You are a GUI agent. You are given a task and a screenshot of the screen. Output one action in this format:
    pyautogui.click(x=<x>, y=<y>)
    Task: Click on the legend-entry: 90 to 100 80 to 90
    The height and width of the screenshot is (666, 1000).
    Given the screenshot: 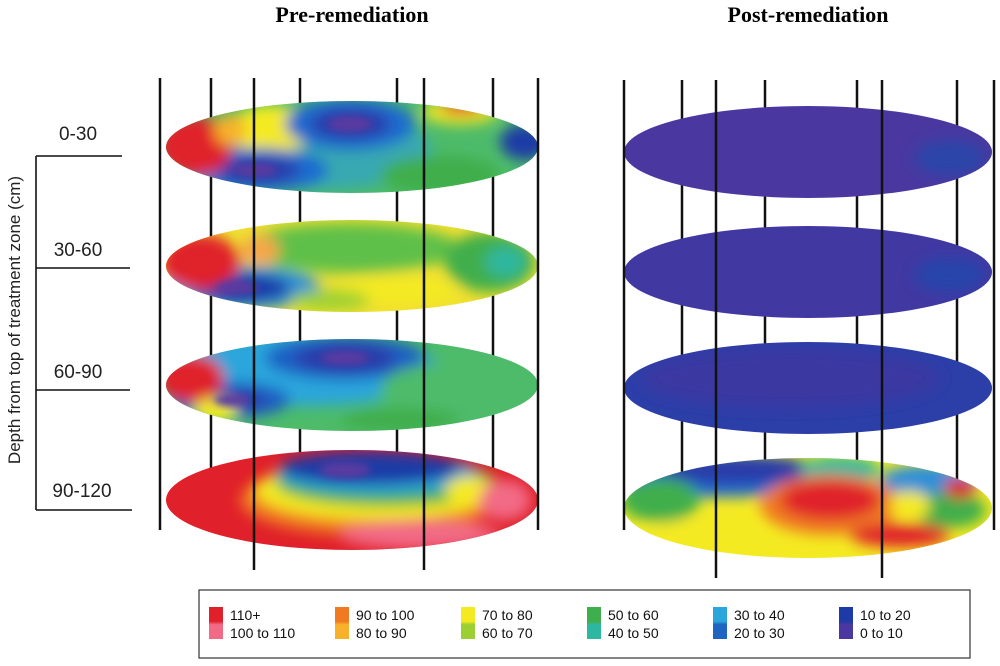 What is the action you would take?
    pyautogui.click(x=375, y=624)
    